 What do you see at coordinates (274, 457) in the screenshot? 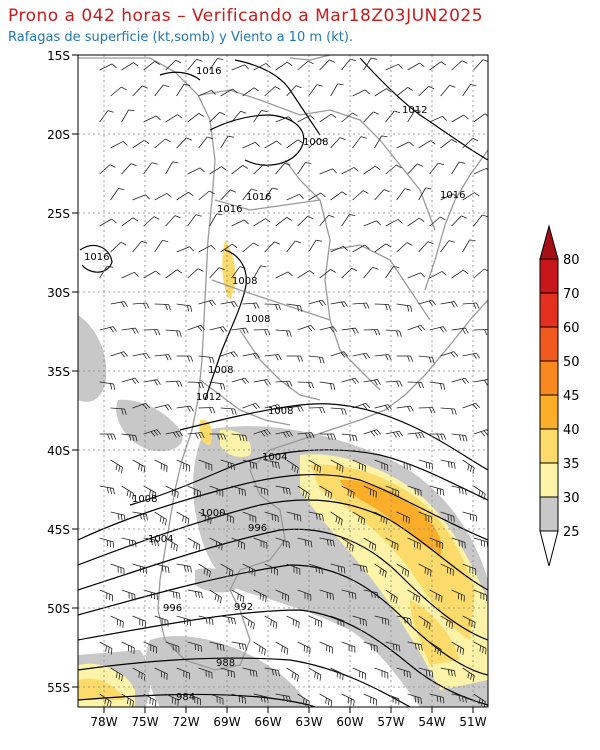
I see `isobar-label: 1004` at bounding box center [274, 457].